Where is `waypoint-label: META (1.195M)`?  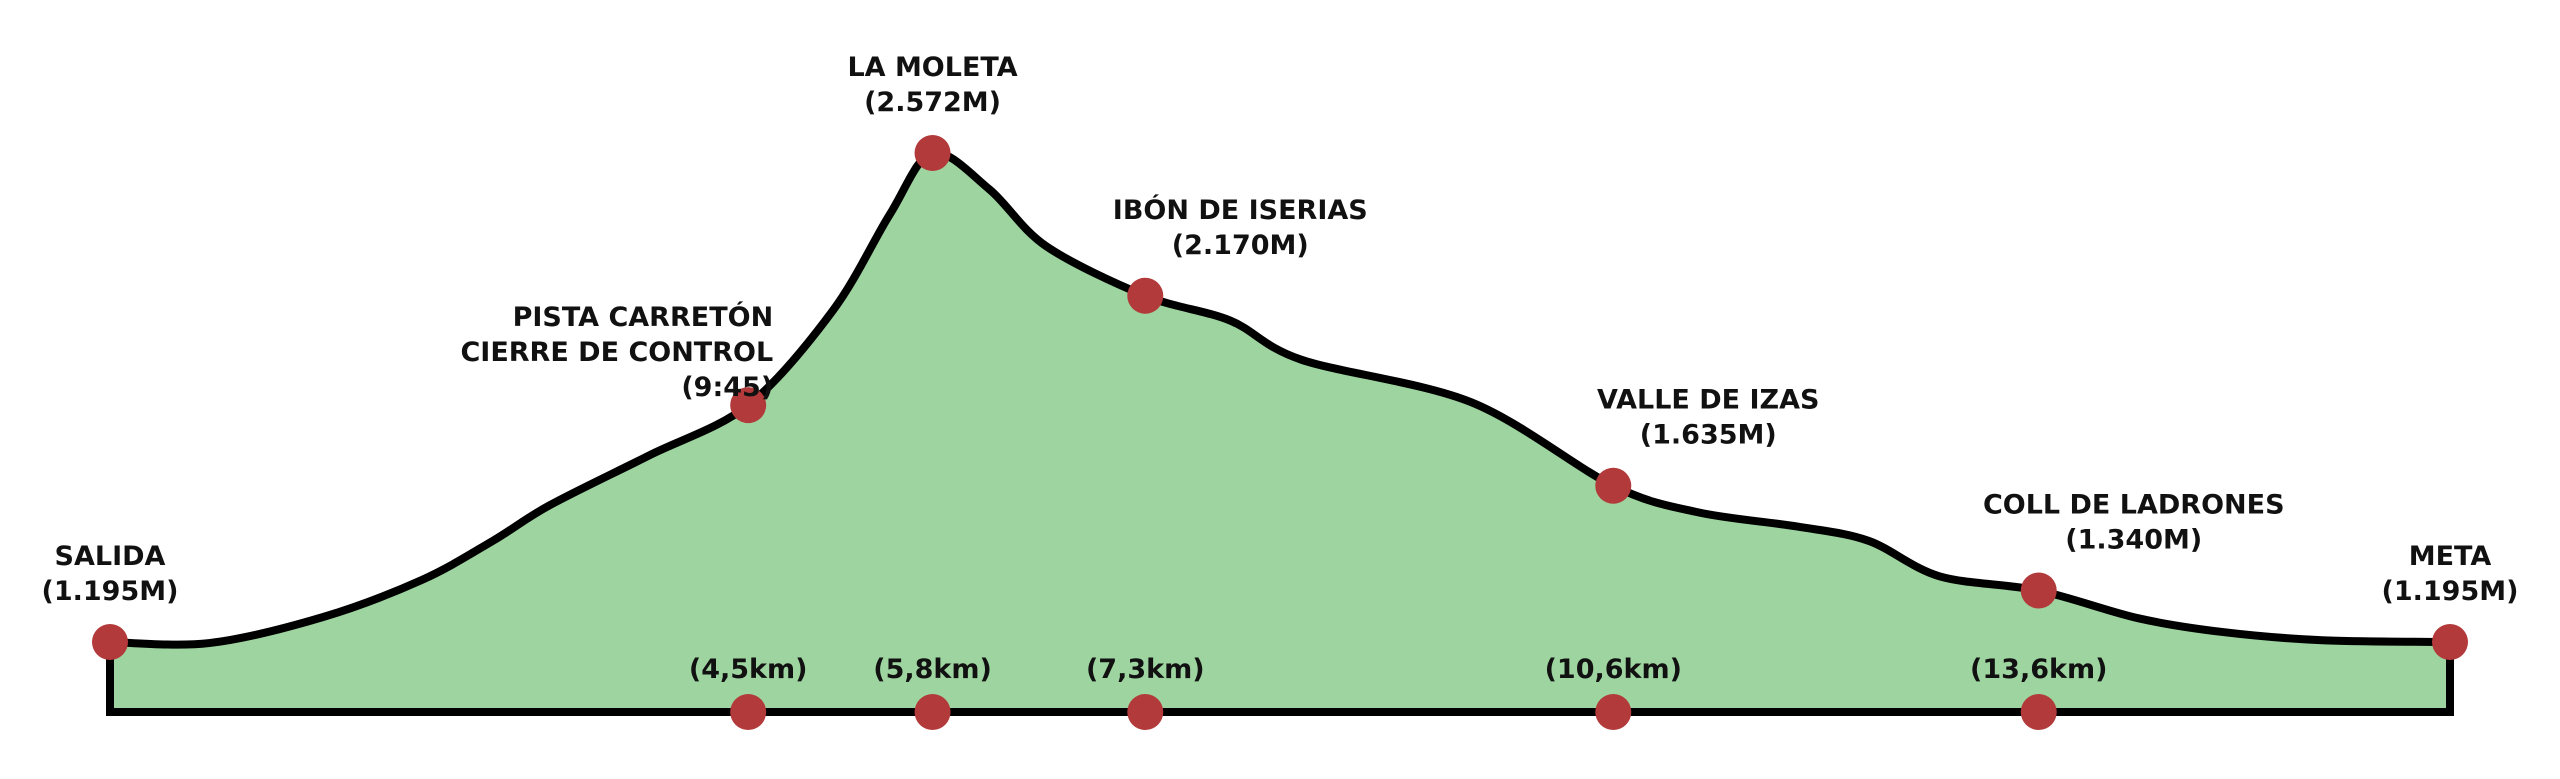 waypoint-label: META (1.195M) is located at coordinates (2450, 574).